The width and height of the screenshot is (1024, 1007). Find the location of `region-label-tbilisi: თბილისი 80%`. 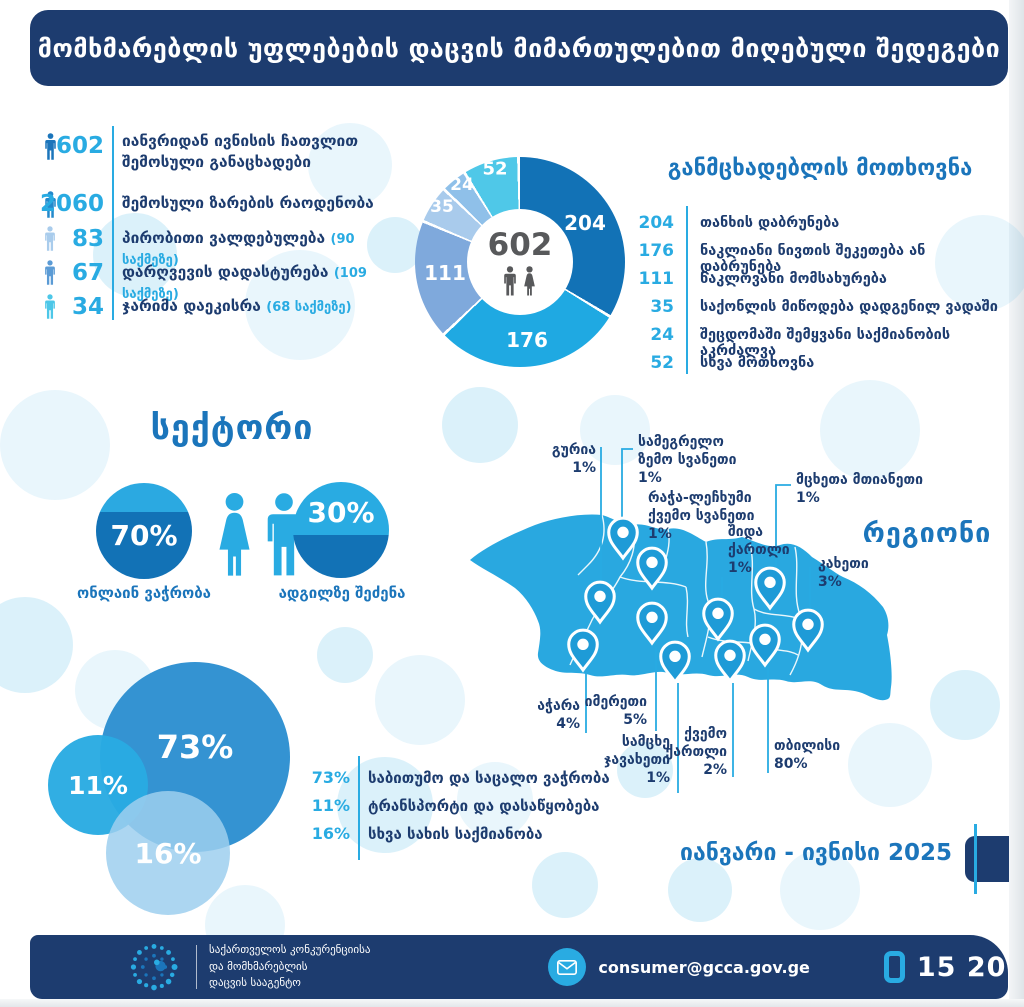

region-label-tbilisi: თბილისი 80% is located at coordinates (807, 755).